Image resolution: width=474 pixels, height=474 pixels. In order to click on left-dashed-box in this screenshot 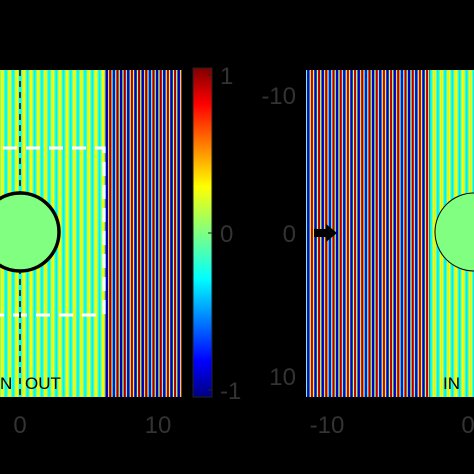, I will do `click(53, 231)`.